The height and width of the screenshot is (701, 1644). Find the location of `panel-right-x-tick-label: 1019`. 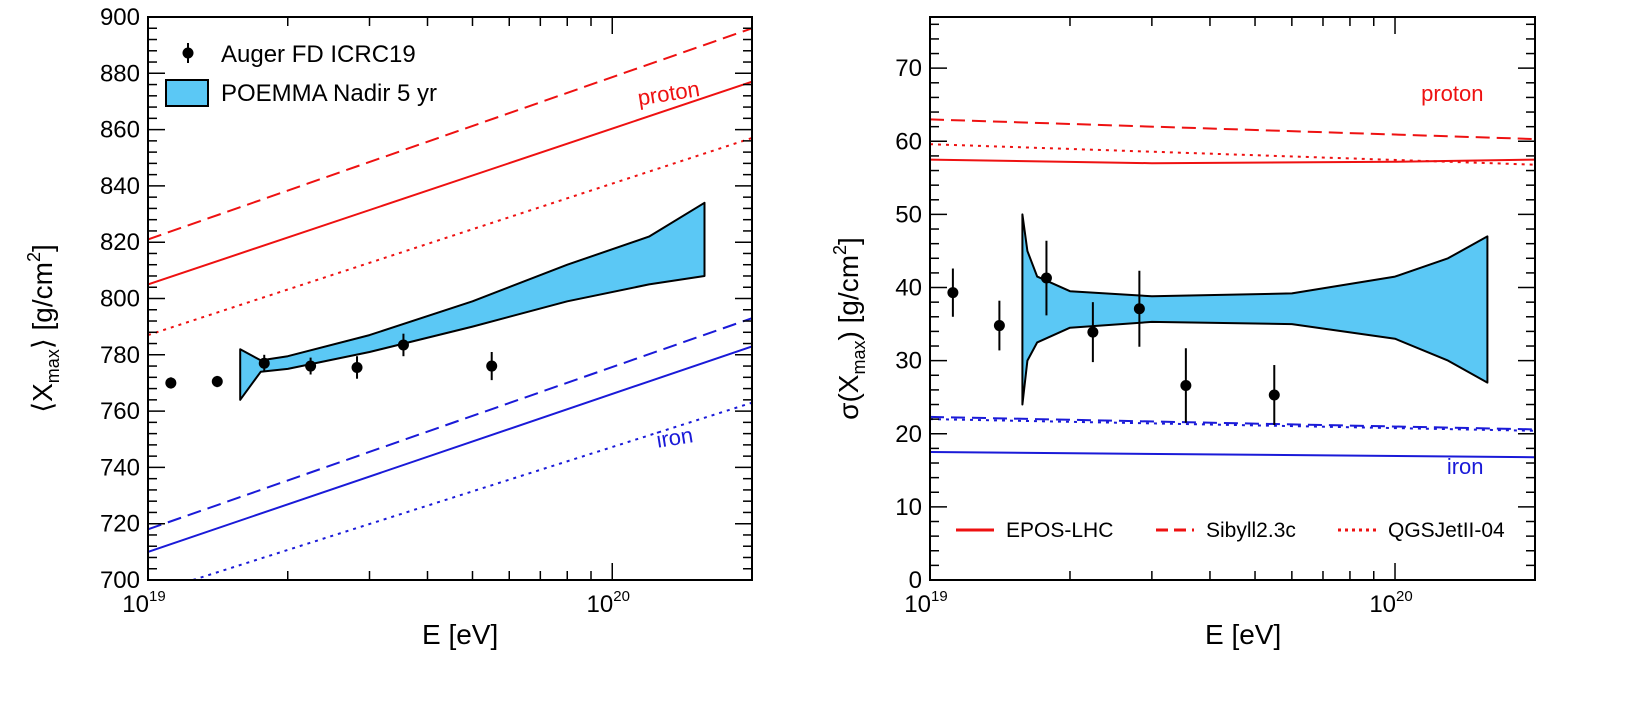

panel-right-x-tick-label: 1019 is located at coordinates (925, 603).